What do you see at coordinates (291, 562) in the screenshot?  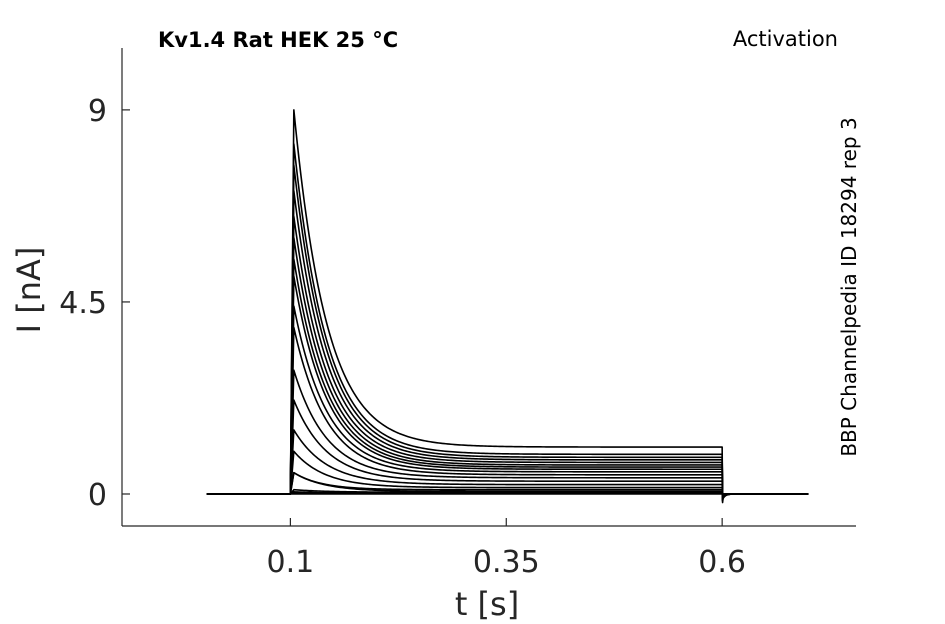 I see `x-tick-label: 0.1` at bounding box center [291, 562].